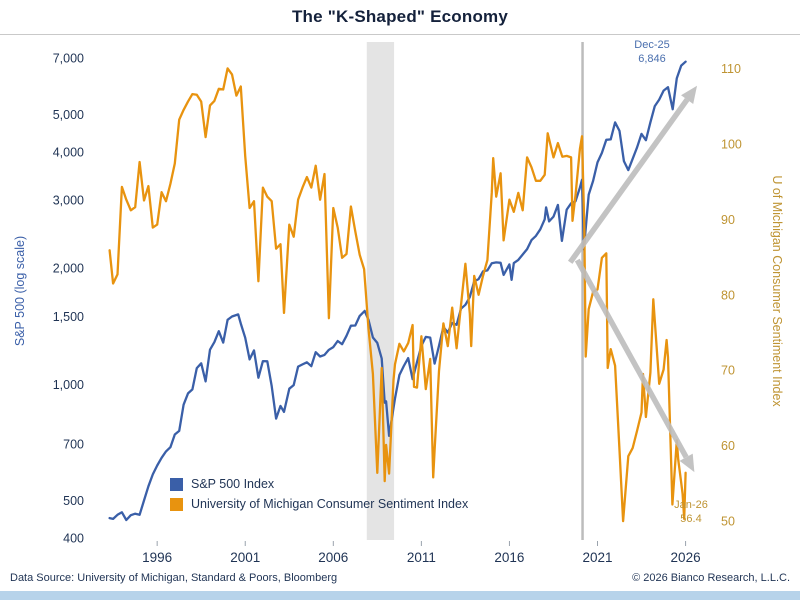 This screenshot has height=600, width=800. What do you see at coordinates (20, 291) in the screenshot?
I see `left-axis-title: S&P 500 (log scale)` at bounding box center [20, 291].